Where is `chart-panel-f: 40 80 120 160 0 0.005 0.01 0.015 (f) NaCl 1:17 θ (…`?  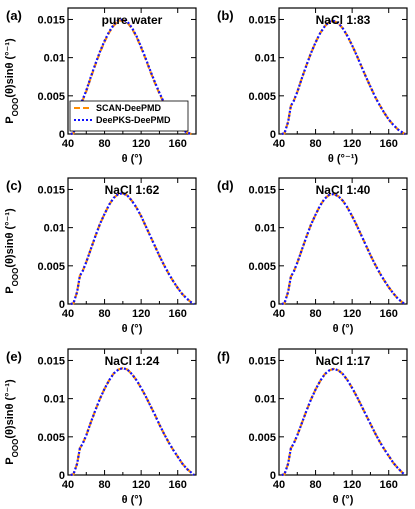 chart-panel-f: 40 80 120 160 0 0.005 0.01 0.015 (f) NaCl 1:17 θ (… is located at coordinates (312, 427).